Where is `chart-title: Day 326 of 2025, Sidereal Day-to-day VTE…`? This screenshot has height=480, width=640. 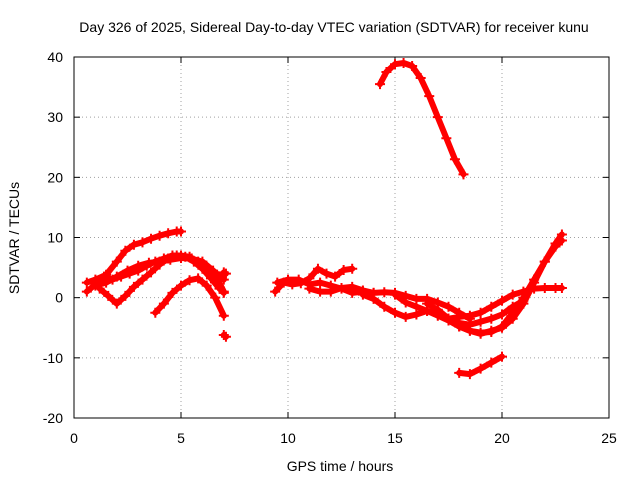
chart-title: Day 326 of 2025, Sidereal Day-to-day VTE… is located at coordinates (333, 27).